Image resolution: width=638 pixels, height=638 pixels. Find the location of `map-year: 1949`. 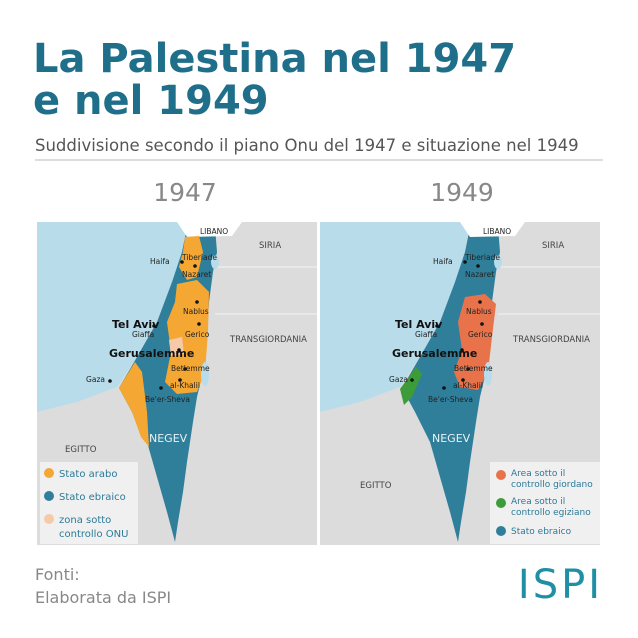

map-year: 1949 is located at coordinates (462, 192).